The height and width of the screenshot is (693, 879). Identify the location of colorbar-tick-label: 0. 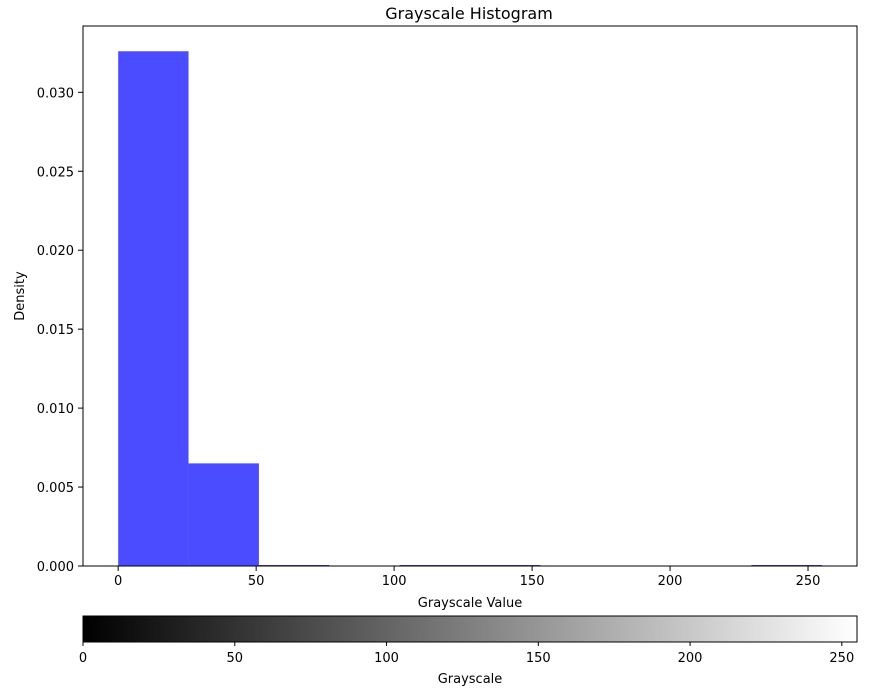
(83, 658).